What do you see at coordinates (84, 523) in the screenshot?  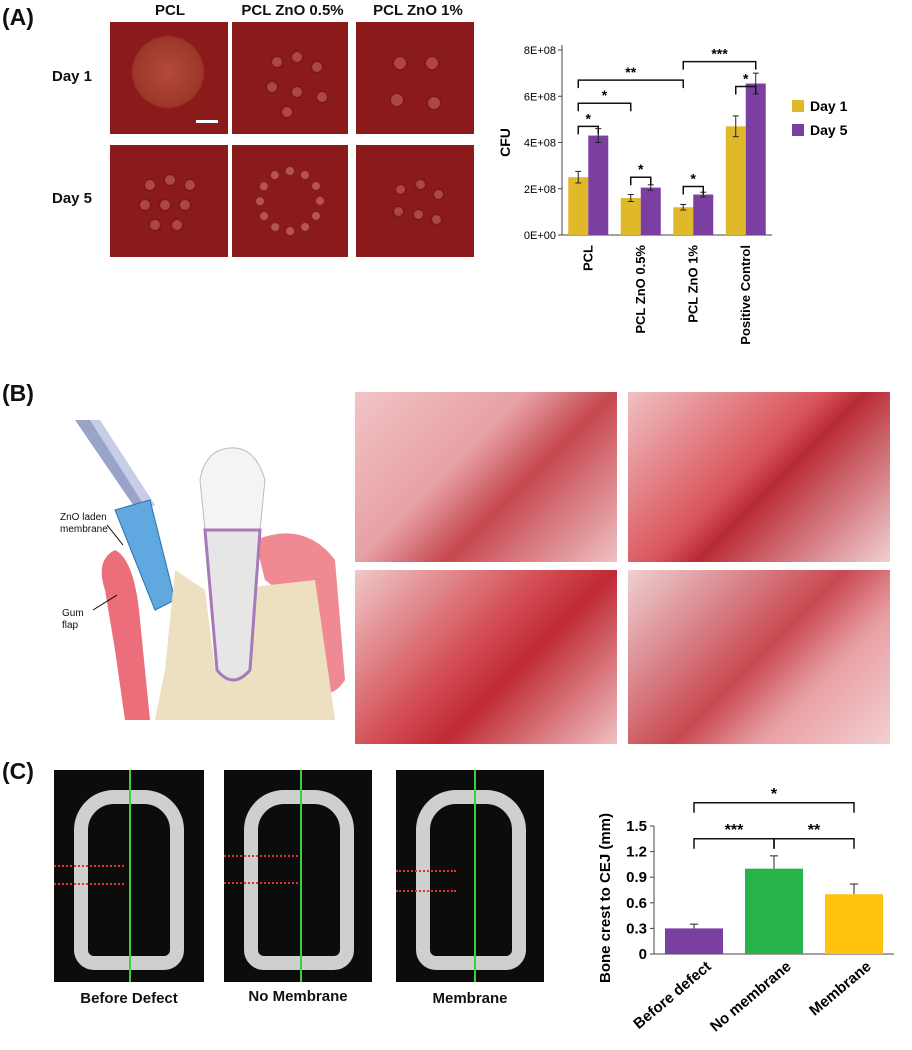 I see `membrane-label: ZnO laden membrane` at bounding box center [84, 523].